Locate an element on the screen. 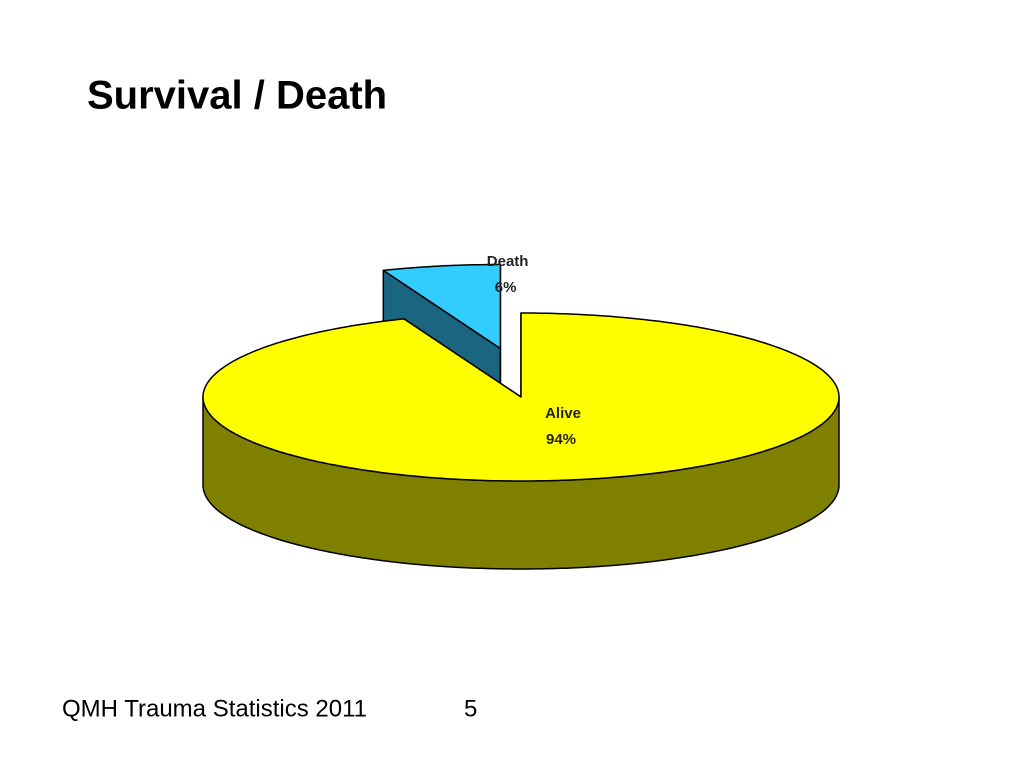 This screenshot has height=765, width=1020. page-number: 5 is located at coordinates (470, 708).